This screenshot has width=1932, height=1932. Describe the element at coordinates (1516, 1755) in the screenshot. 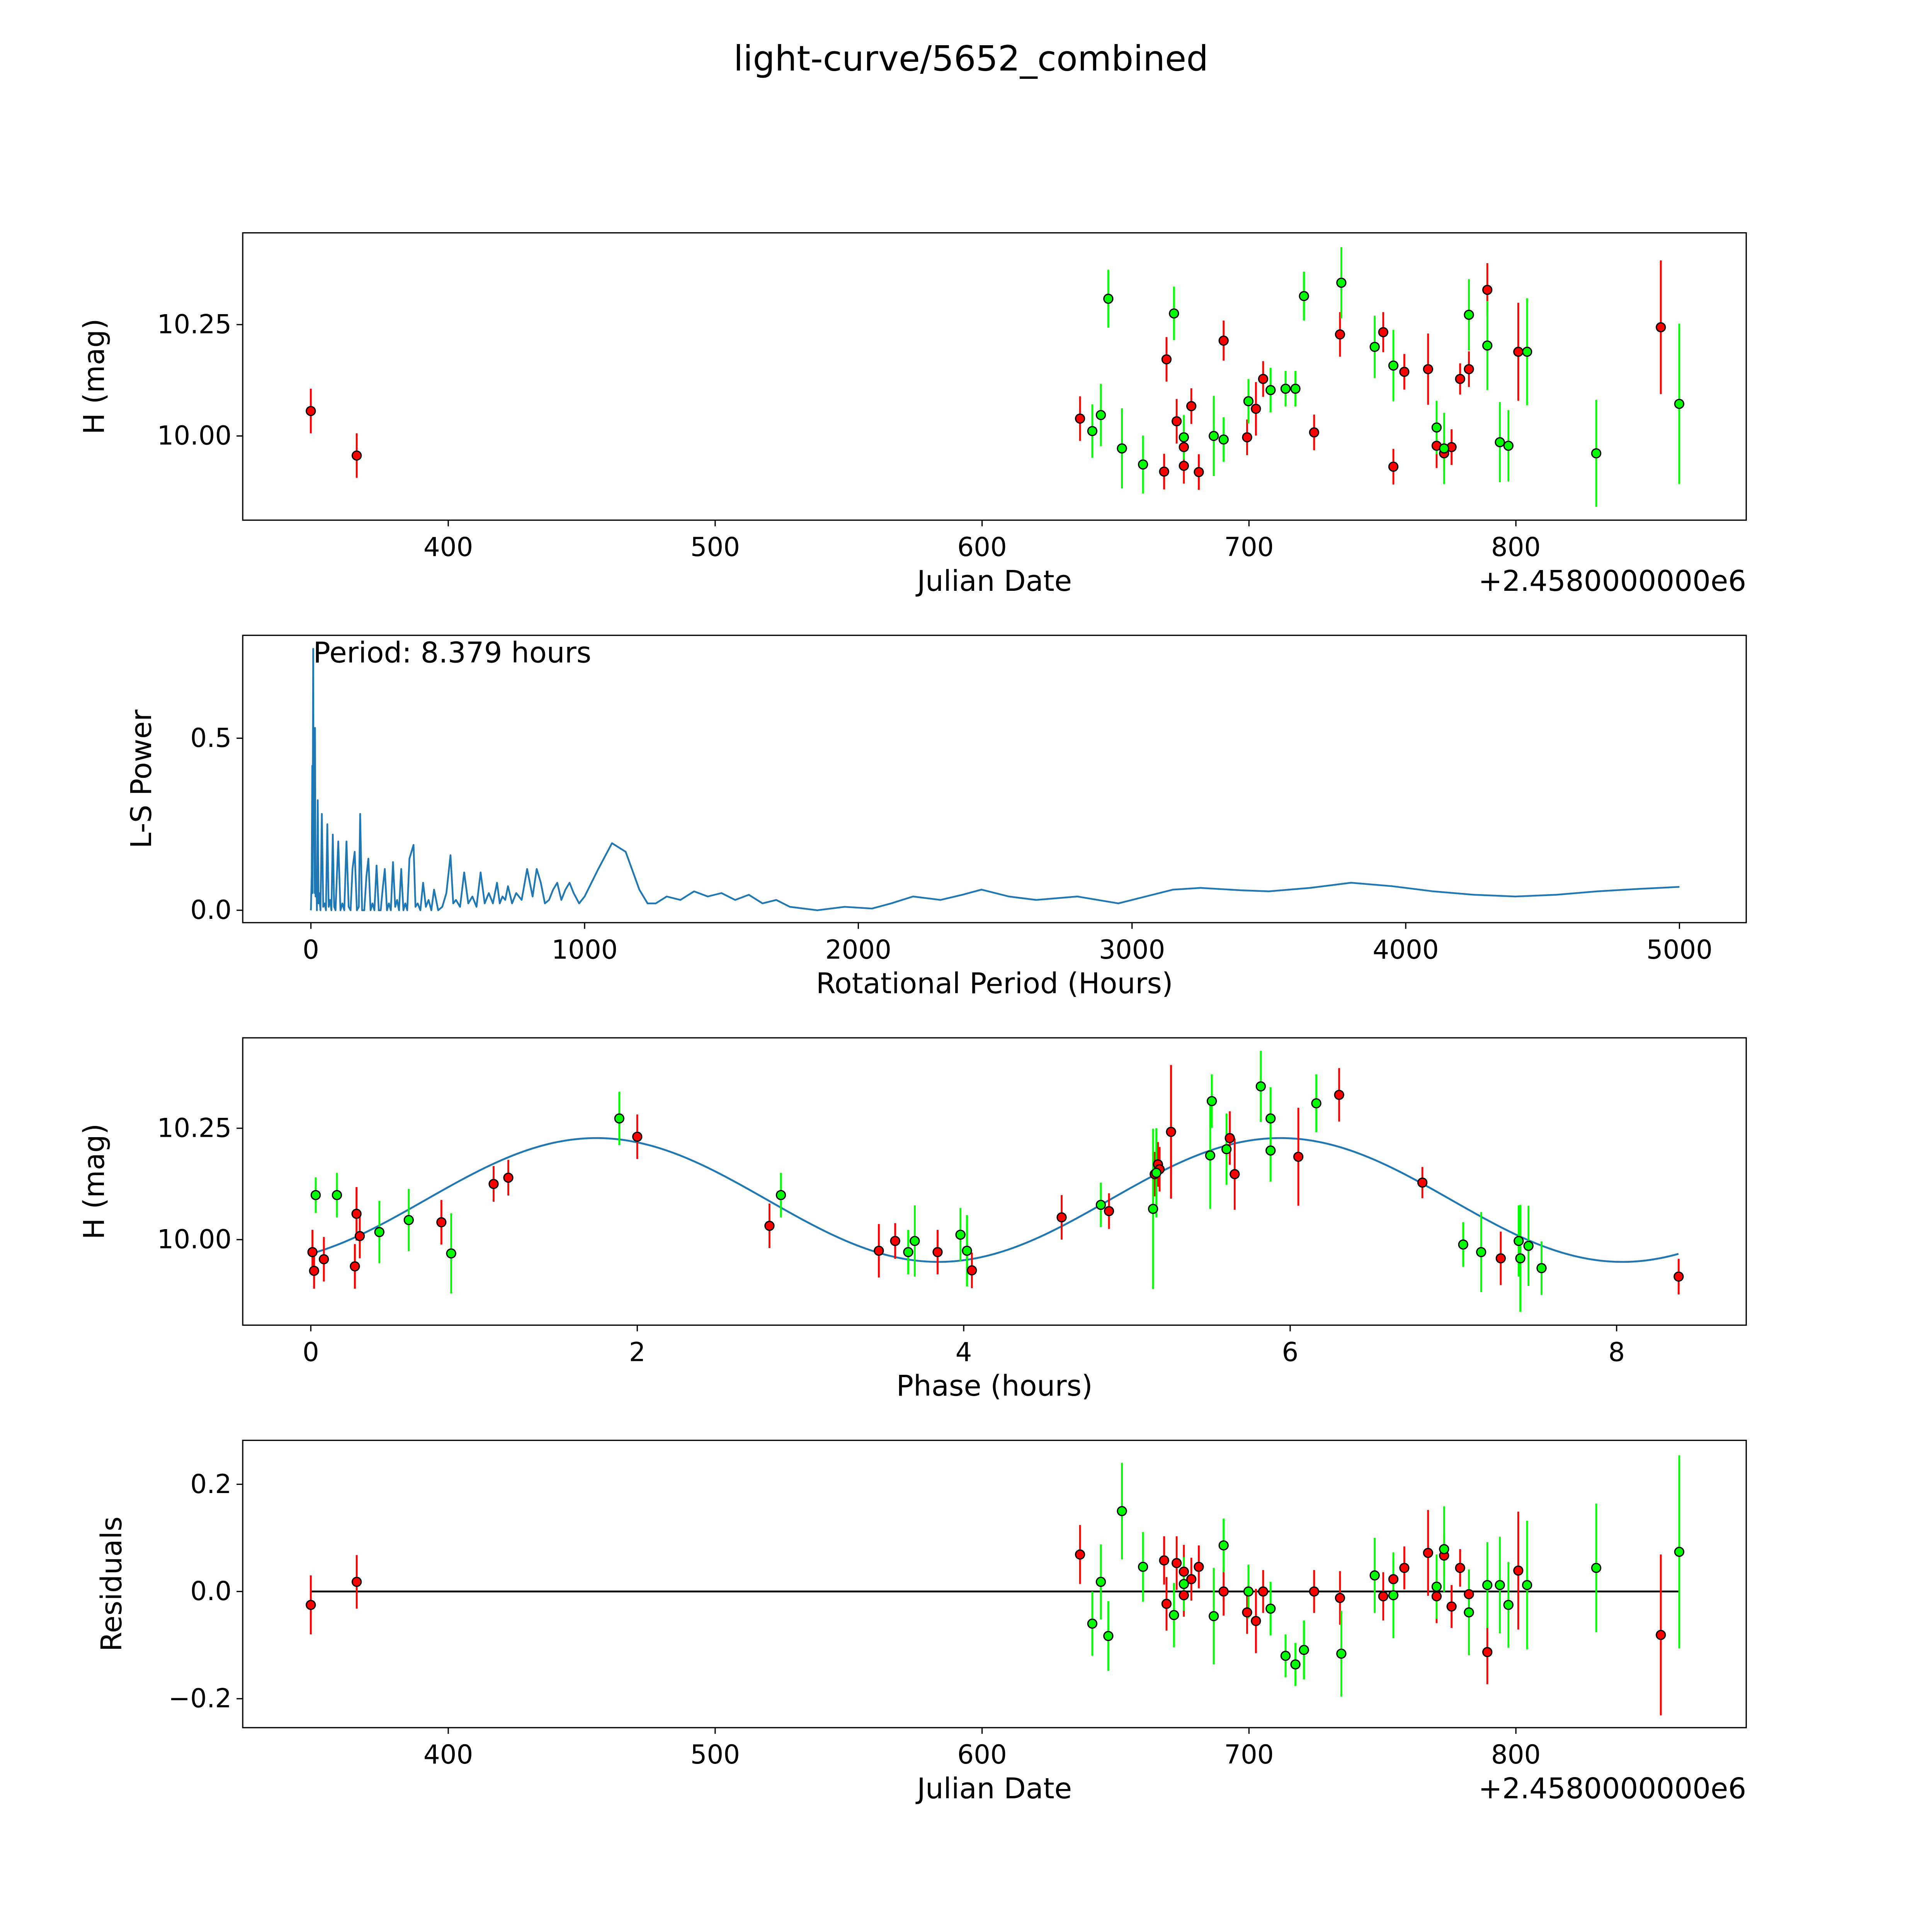

I see `x-tick-label: 800` at that location.